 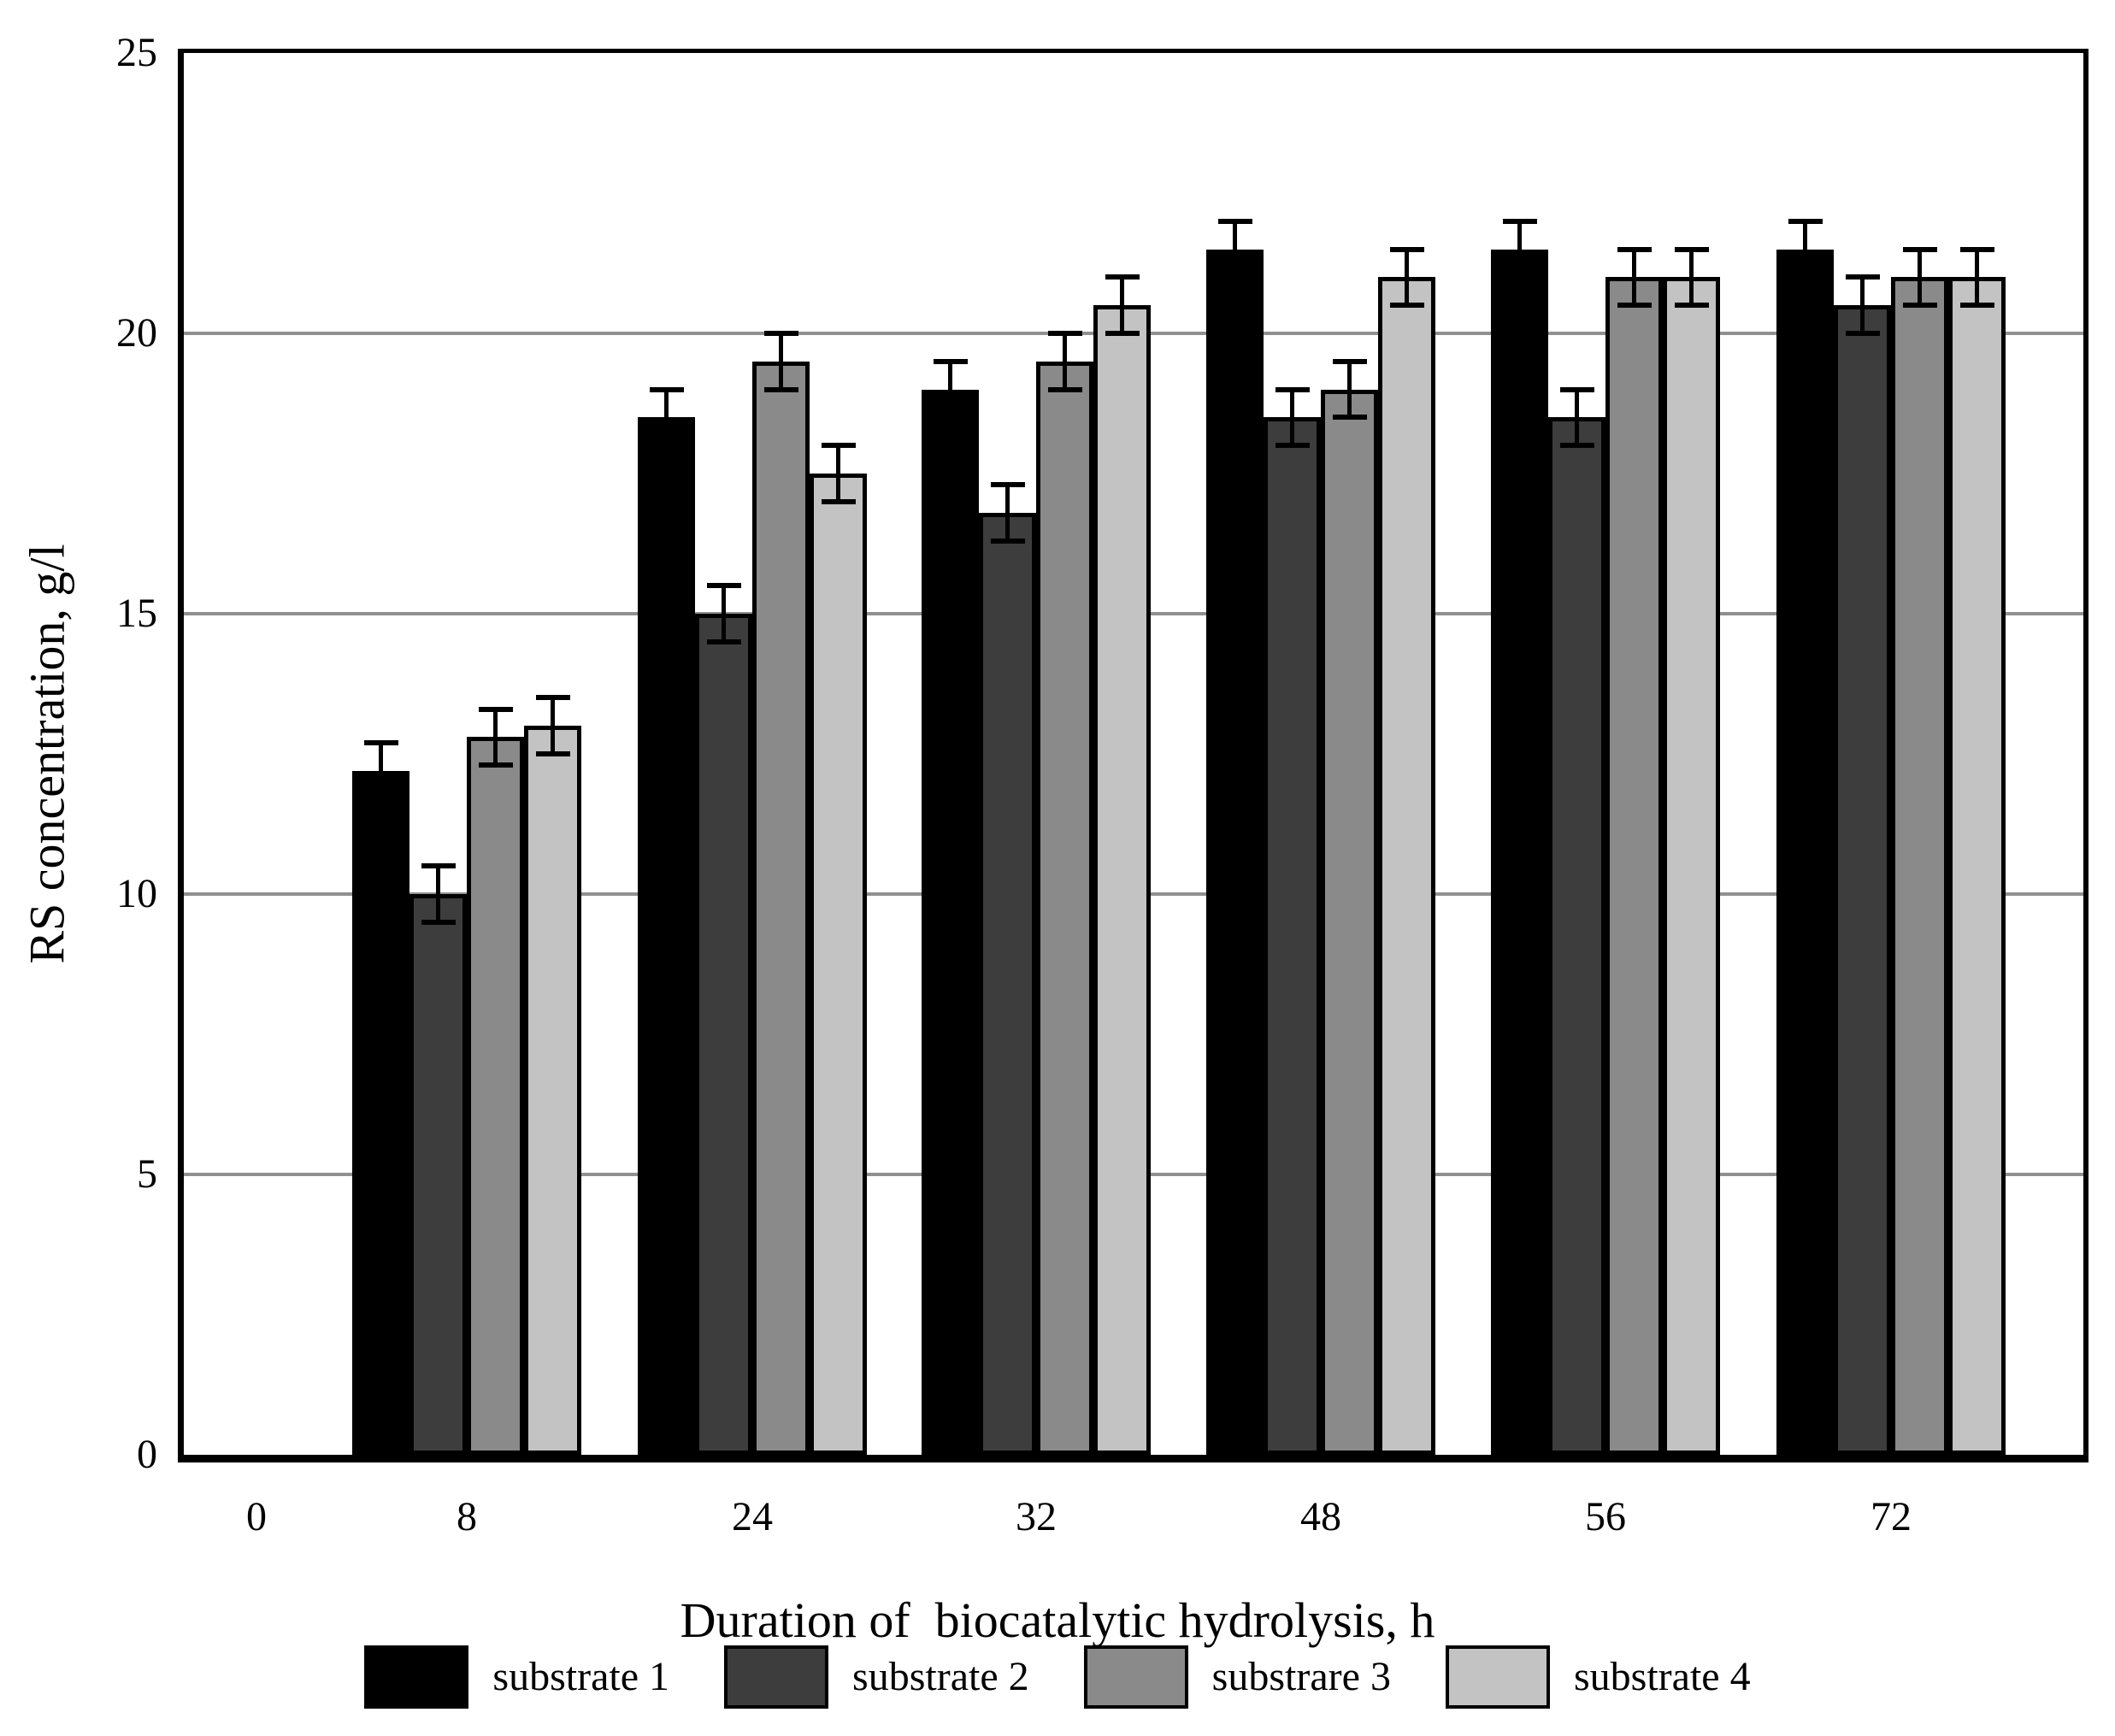 What do you see at coordinates (666, 417) in the screenshot?
I see `error-bar-substrate-1-24h` at bounding box center [666, 417].